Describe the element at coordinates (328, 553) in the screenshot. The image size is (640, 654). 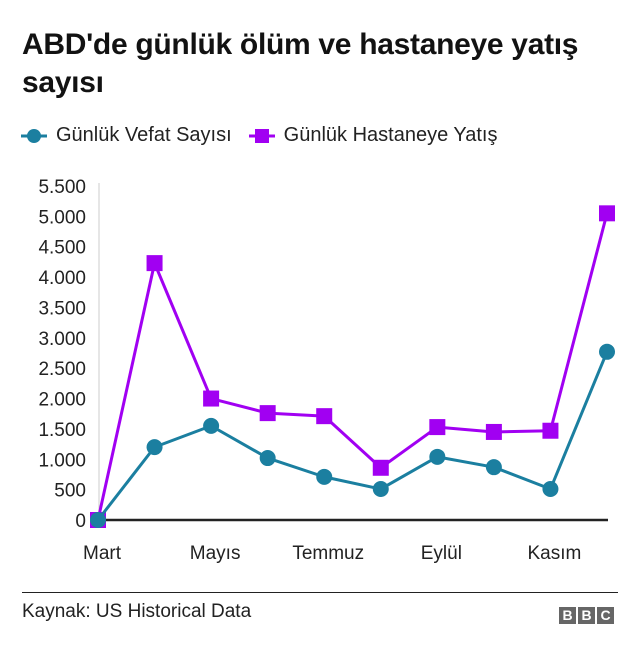
I see `x-tick-label: Temmuz` at that location.